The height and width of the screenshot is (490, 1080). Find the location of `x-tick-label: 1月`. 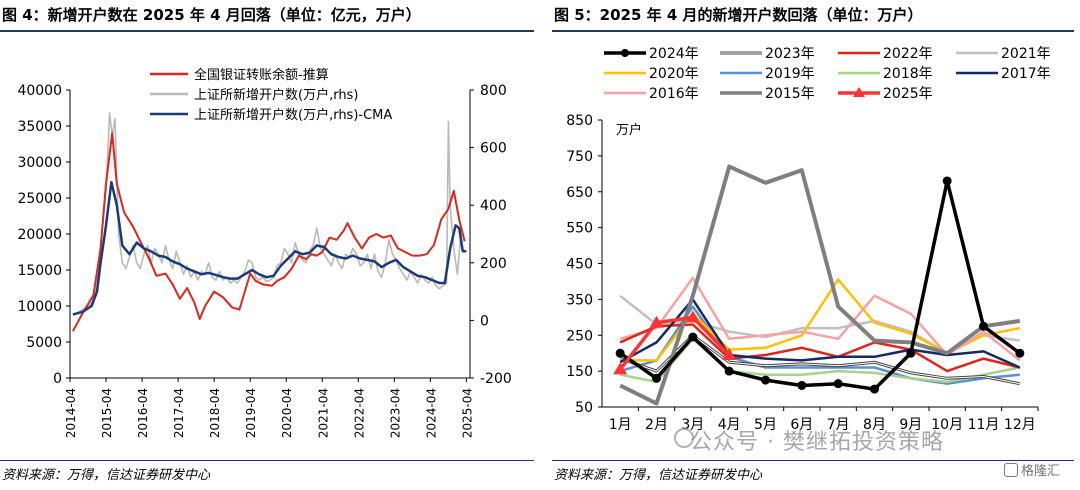

x-tick-label: 1月 is located at coordinates (620, 425).